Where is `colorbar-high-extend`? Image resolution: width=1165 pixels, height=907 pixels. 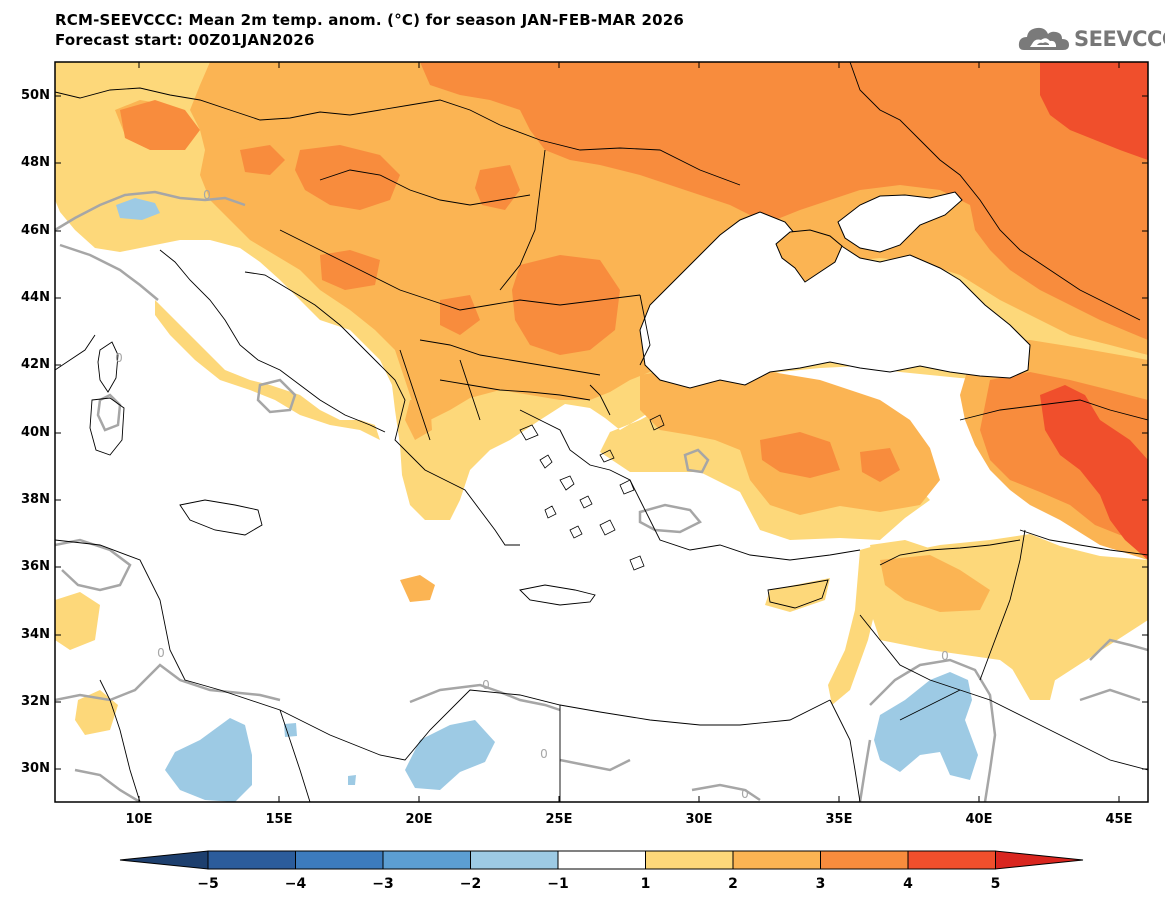
colorbar-high-extend is located at coordinates (1039, 860).